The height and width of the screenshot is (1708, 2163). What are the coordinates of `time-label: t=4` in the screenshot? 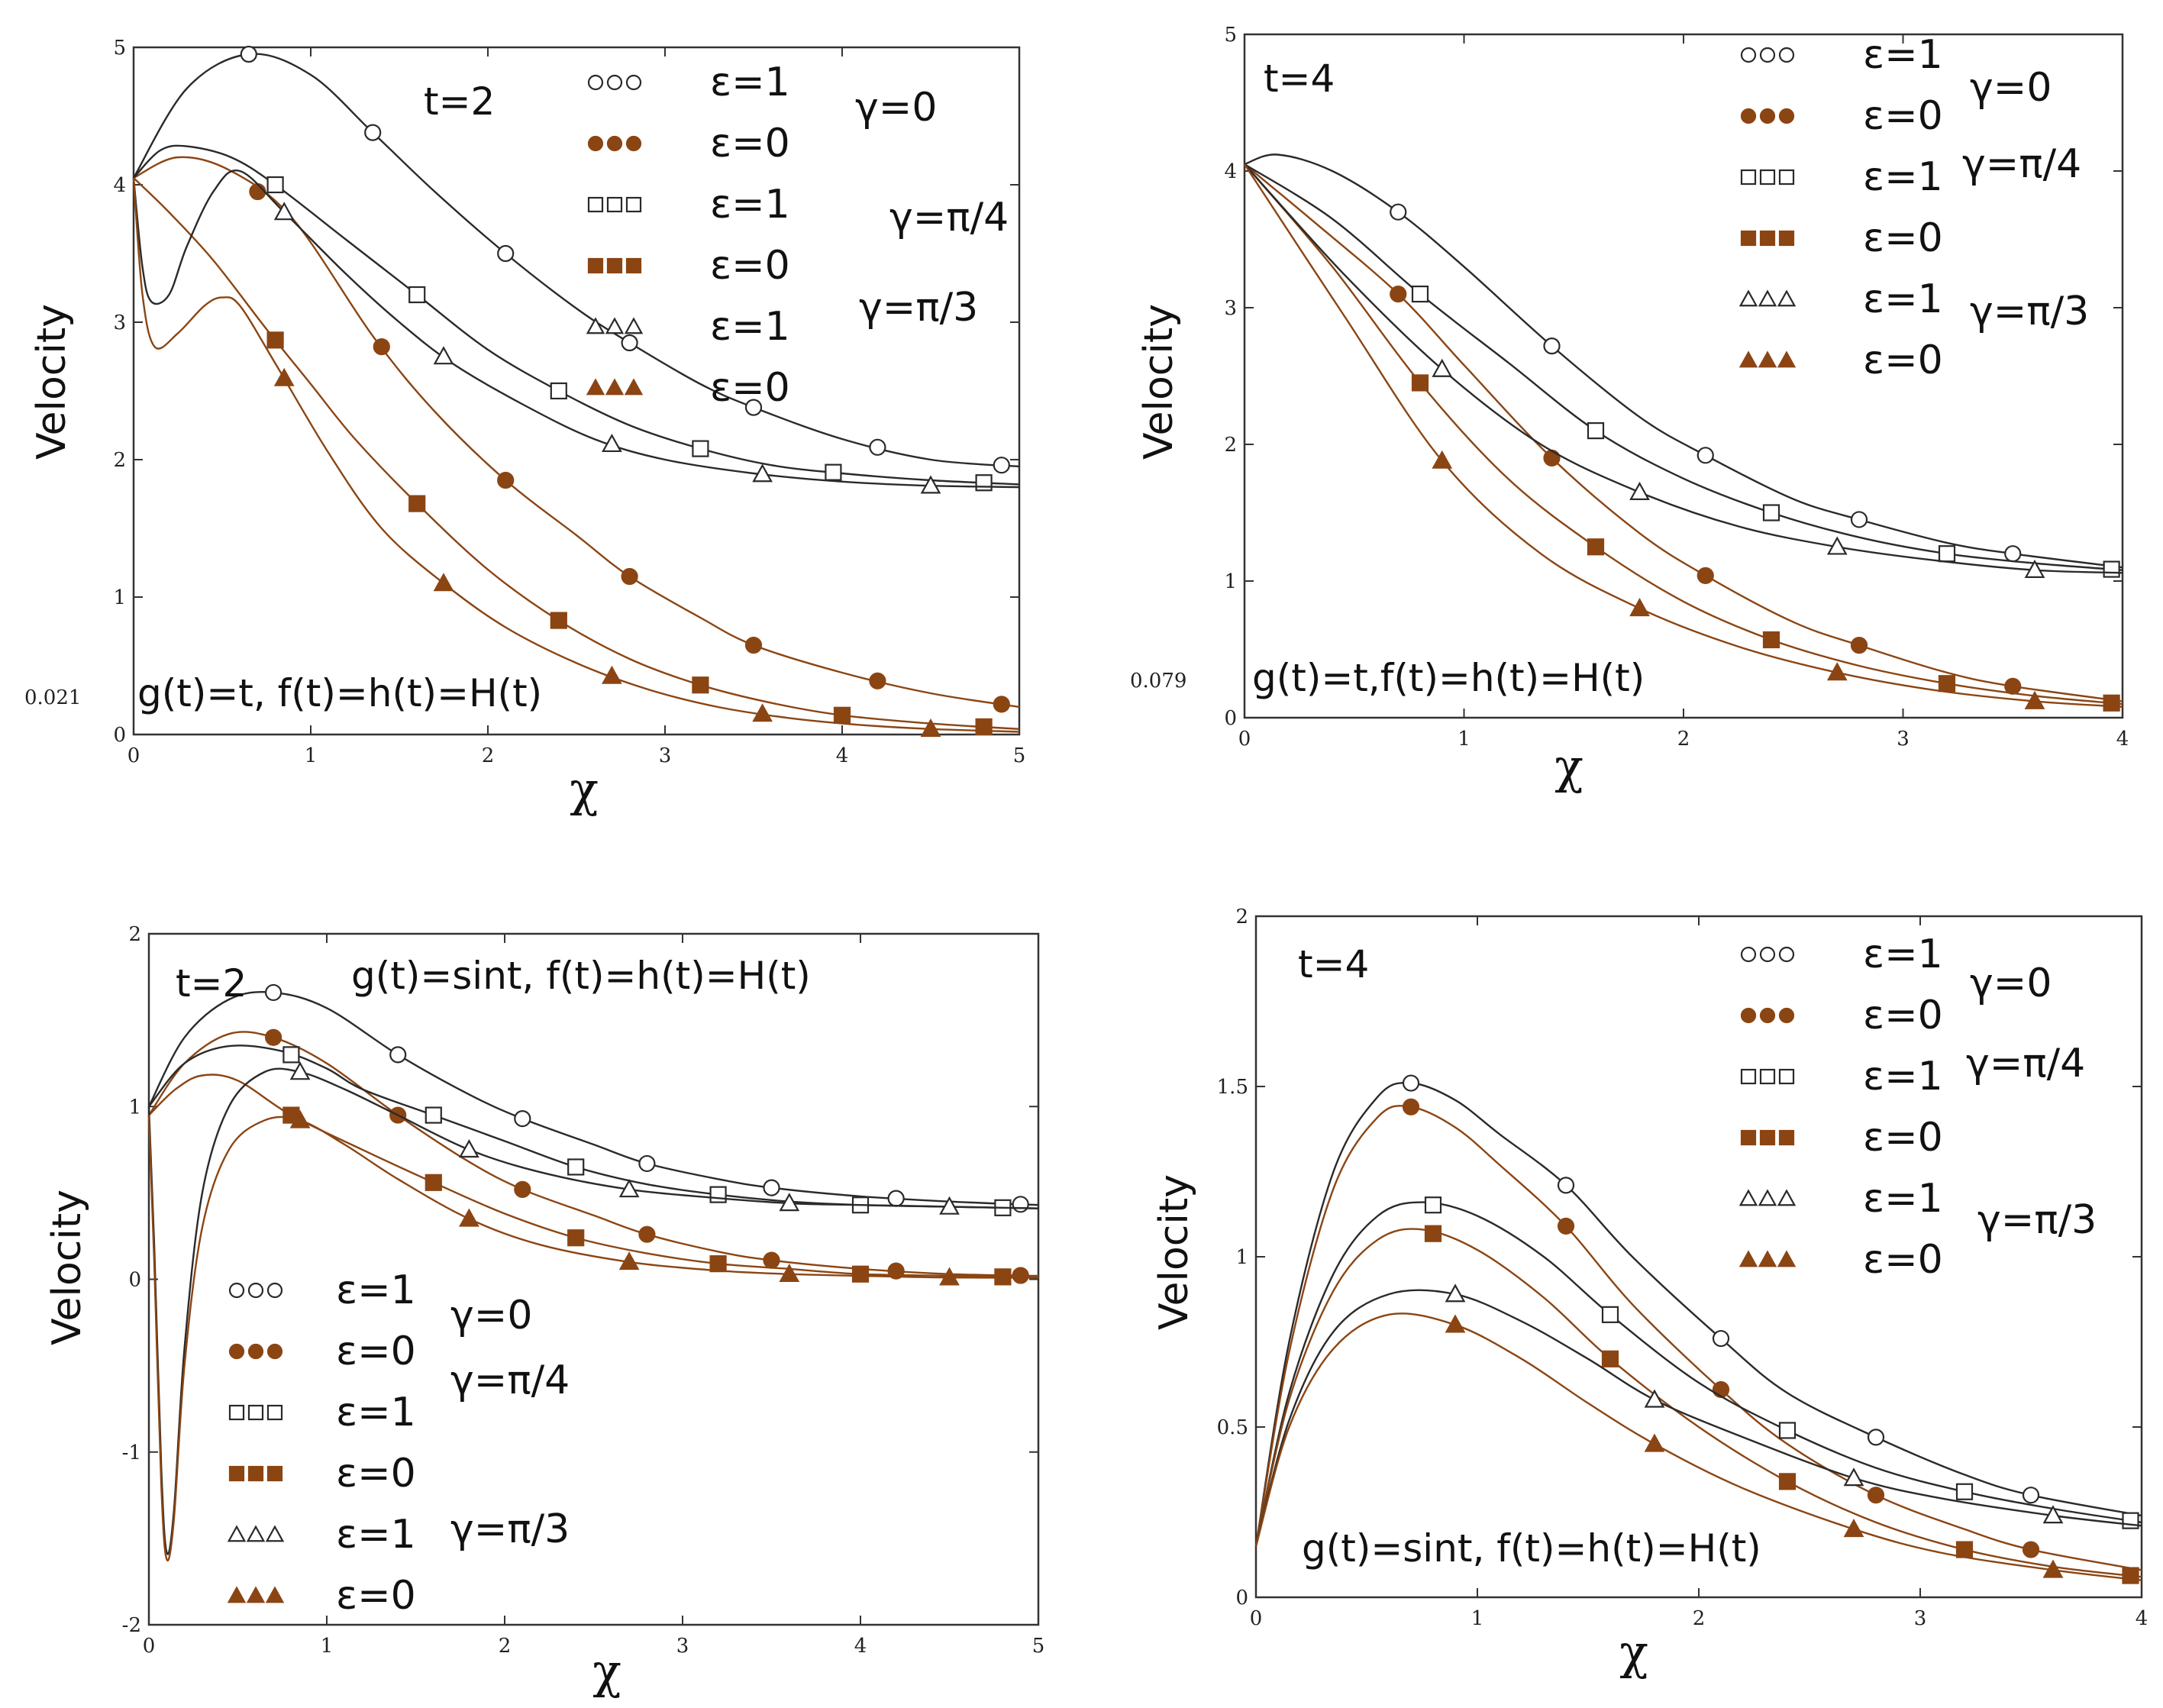 It's located at (1333, 964).